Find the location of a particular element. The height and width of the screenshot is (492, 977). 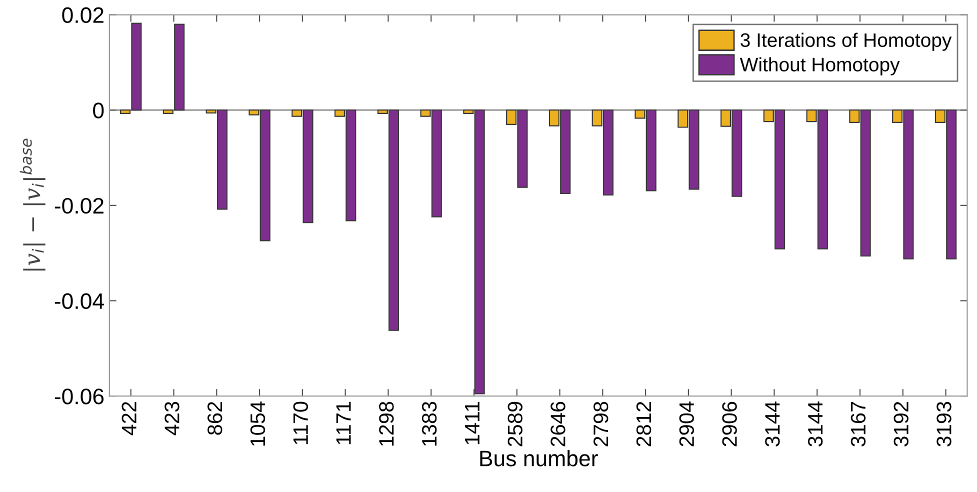

y-tick-label: 0 is located at coordinates (98, 110).